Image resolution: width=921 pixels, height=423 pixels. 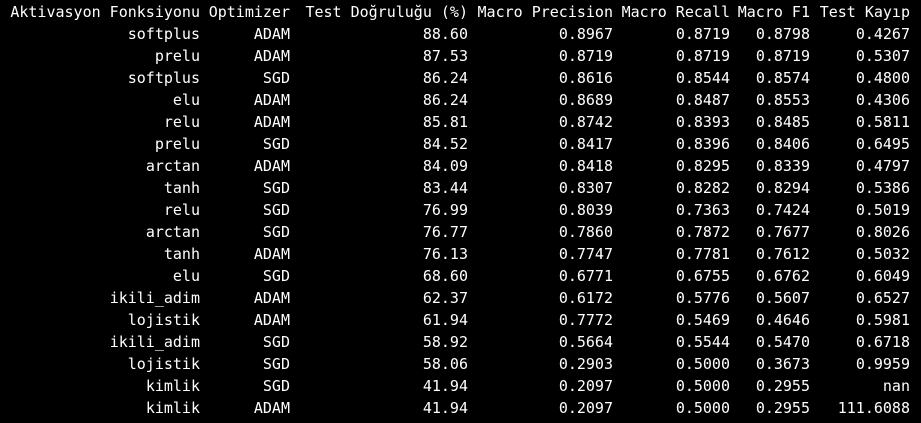 I want to click on cell-f1: 0.8719, so click(x=782, y=56).